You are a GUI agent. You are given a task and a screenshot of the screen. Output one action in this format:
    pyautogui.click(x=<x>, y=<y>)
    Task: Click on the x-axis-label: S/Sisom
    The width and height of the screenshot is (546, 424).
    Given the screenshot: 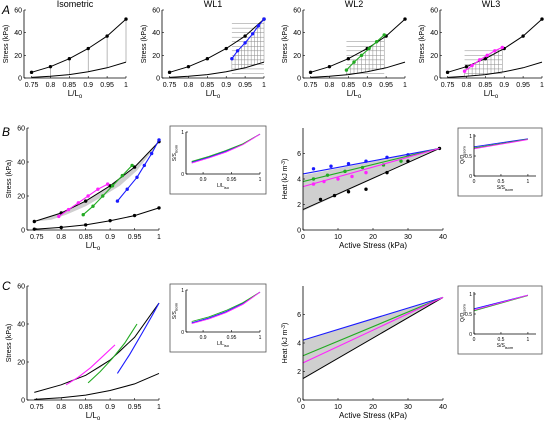 What is the action you would take?
    pyautogui.click(x=505, y=346)
    